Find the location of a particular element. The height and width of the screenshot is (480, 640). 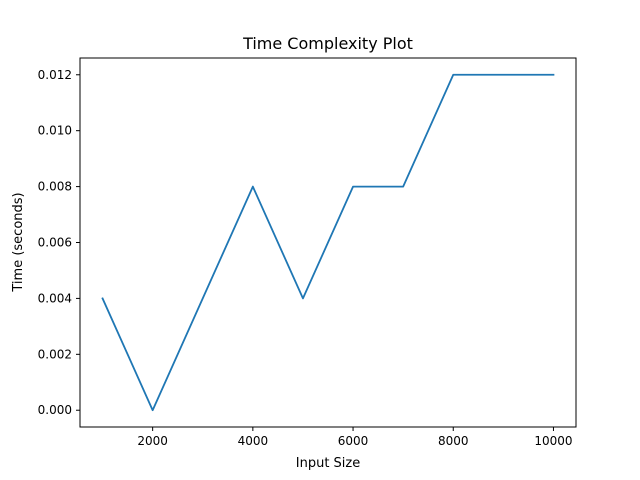

y-tick-label: 0.012 is located at coordinates (55, 75).